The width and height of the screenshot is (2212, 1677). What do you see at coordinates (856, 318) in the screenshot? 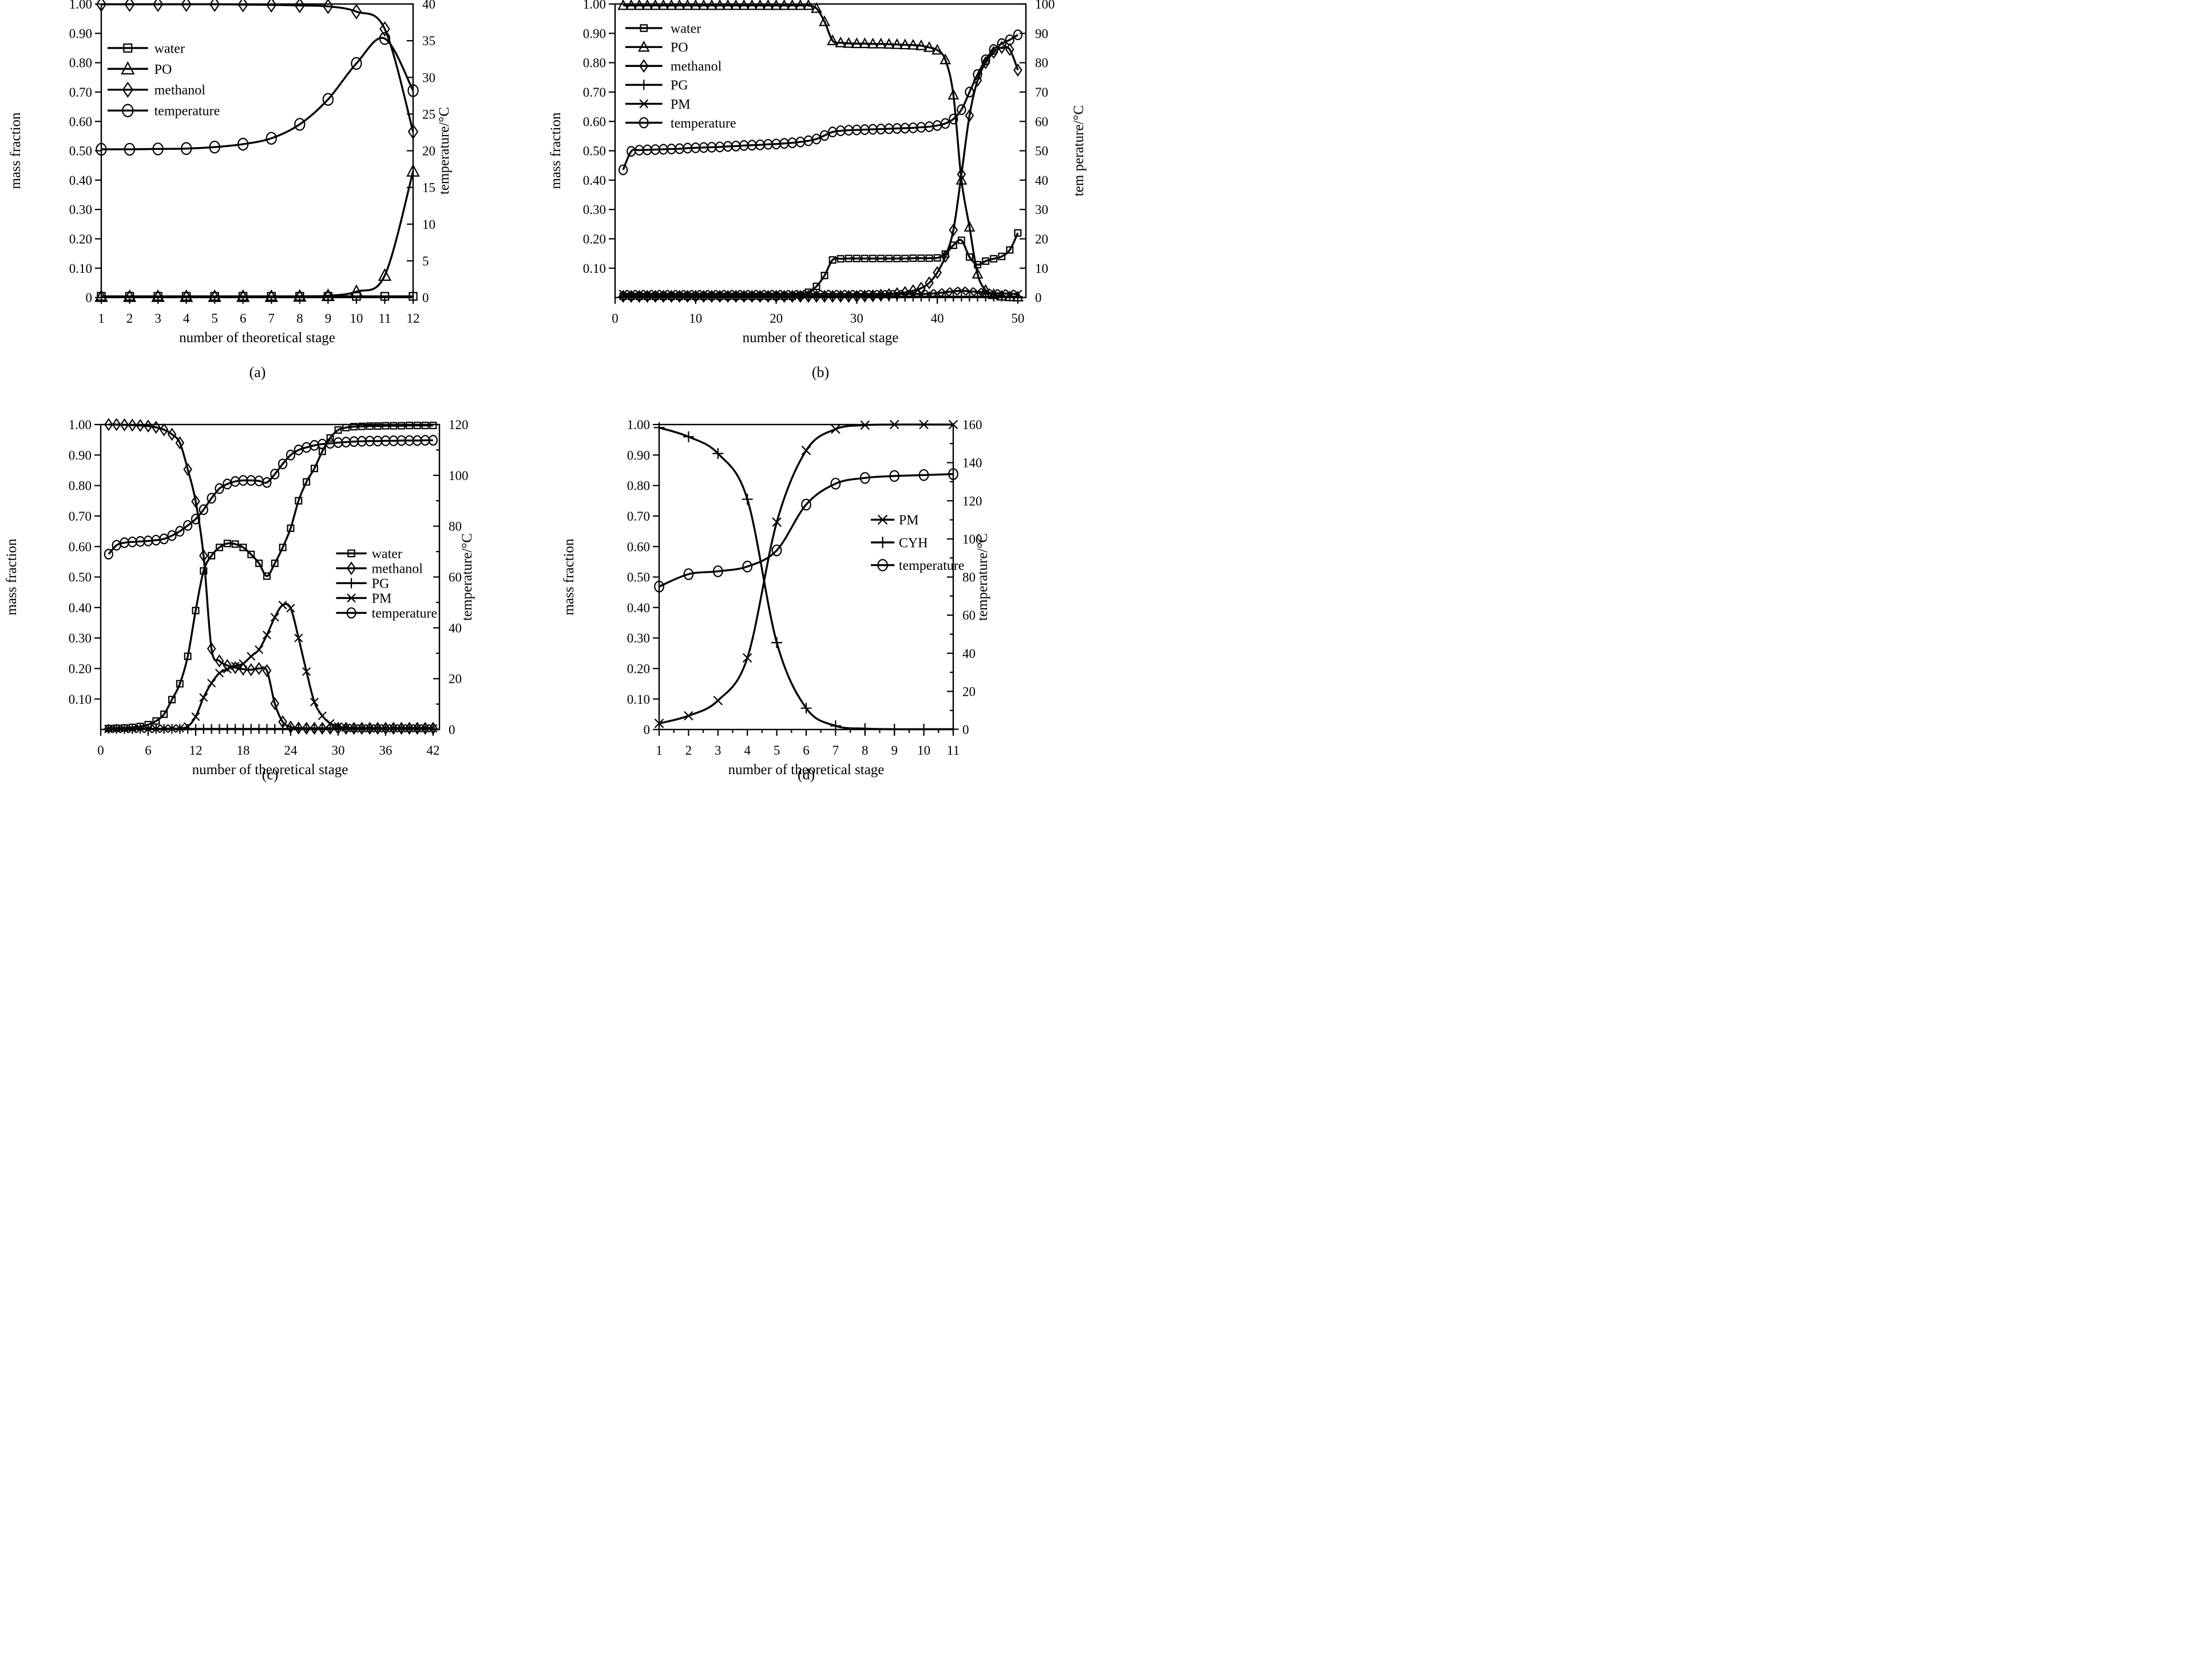
I see `svg-text: 30` at bounding box center [856, 318].